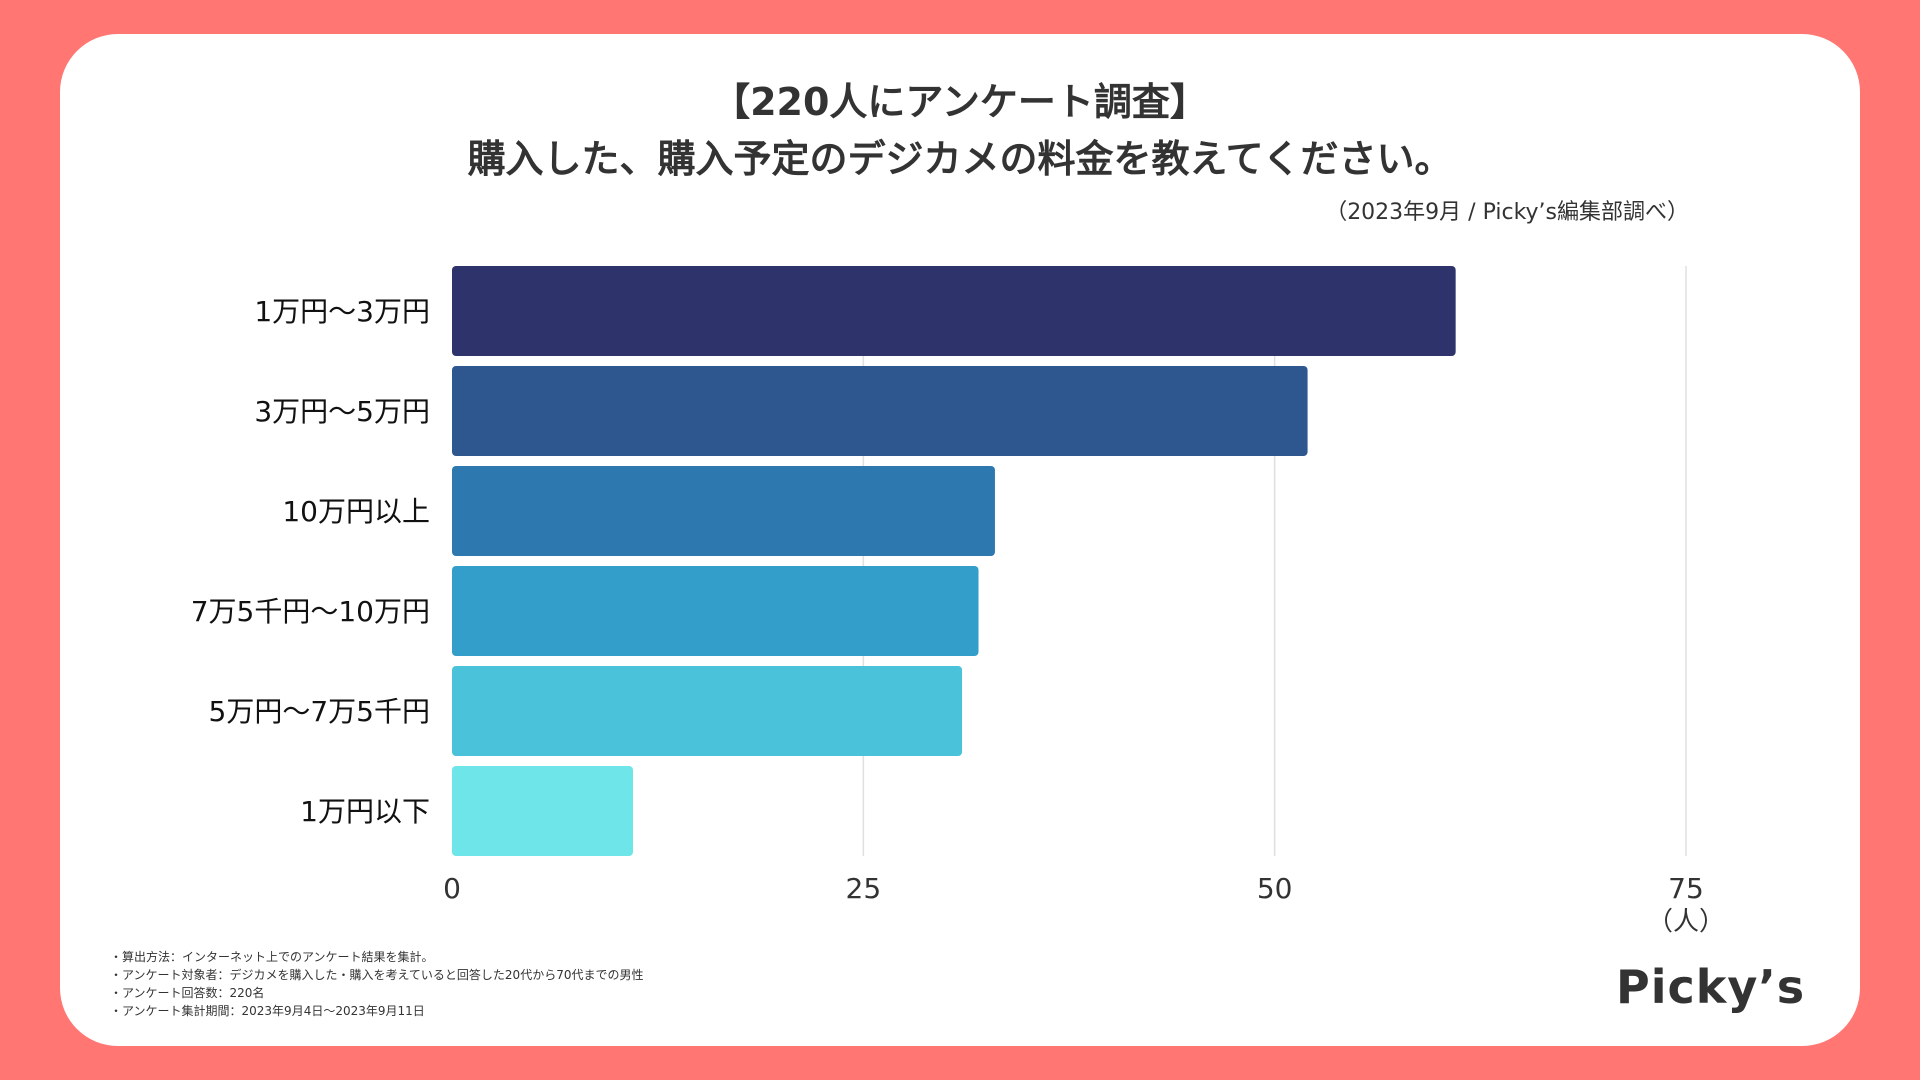 The width and height of the screenshot is (1920, 1080). Describe the element at coordinates (1275, 888) in the screenshot. I see `x-tick-label: 50` at that location.